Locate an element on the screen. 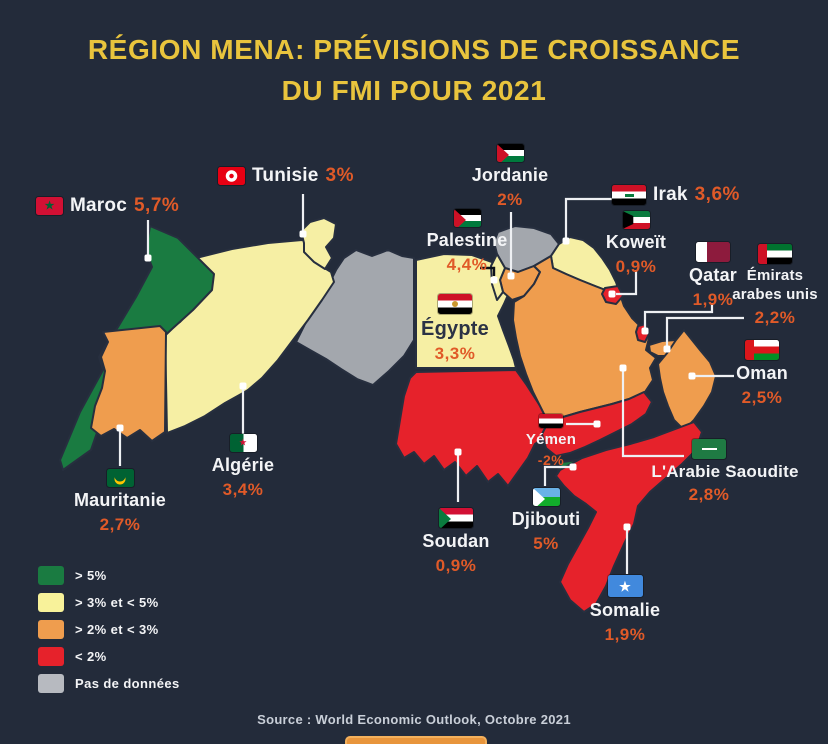  country-value: 5,7% is located at coordinates (156, 206).